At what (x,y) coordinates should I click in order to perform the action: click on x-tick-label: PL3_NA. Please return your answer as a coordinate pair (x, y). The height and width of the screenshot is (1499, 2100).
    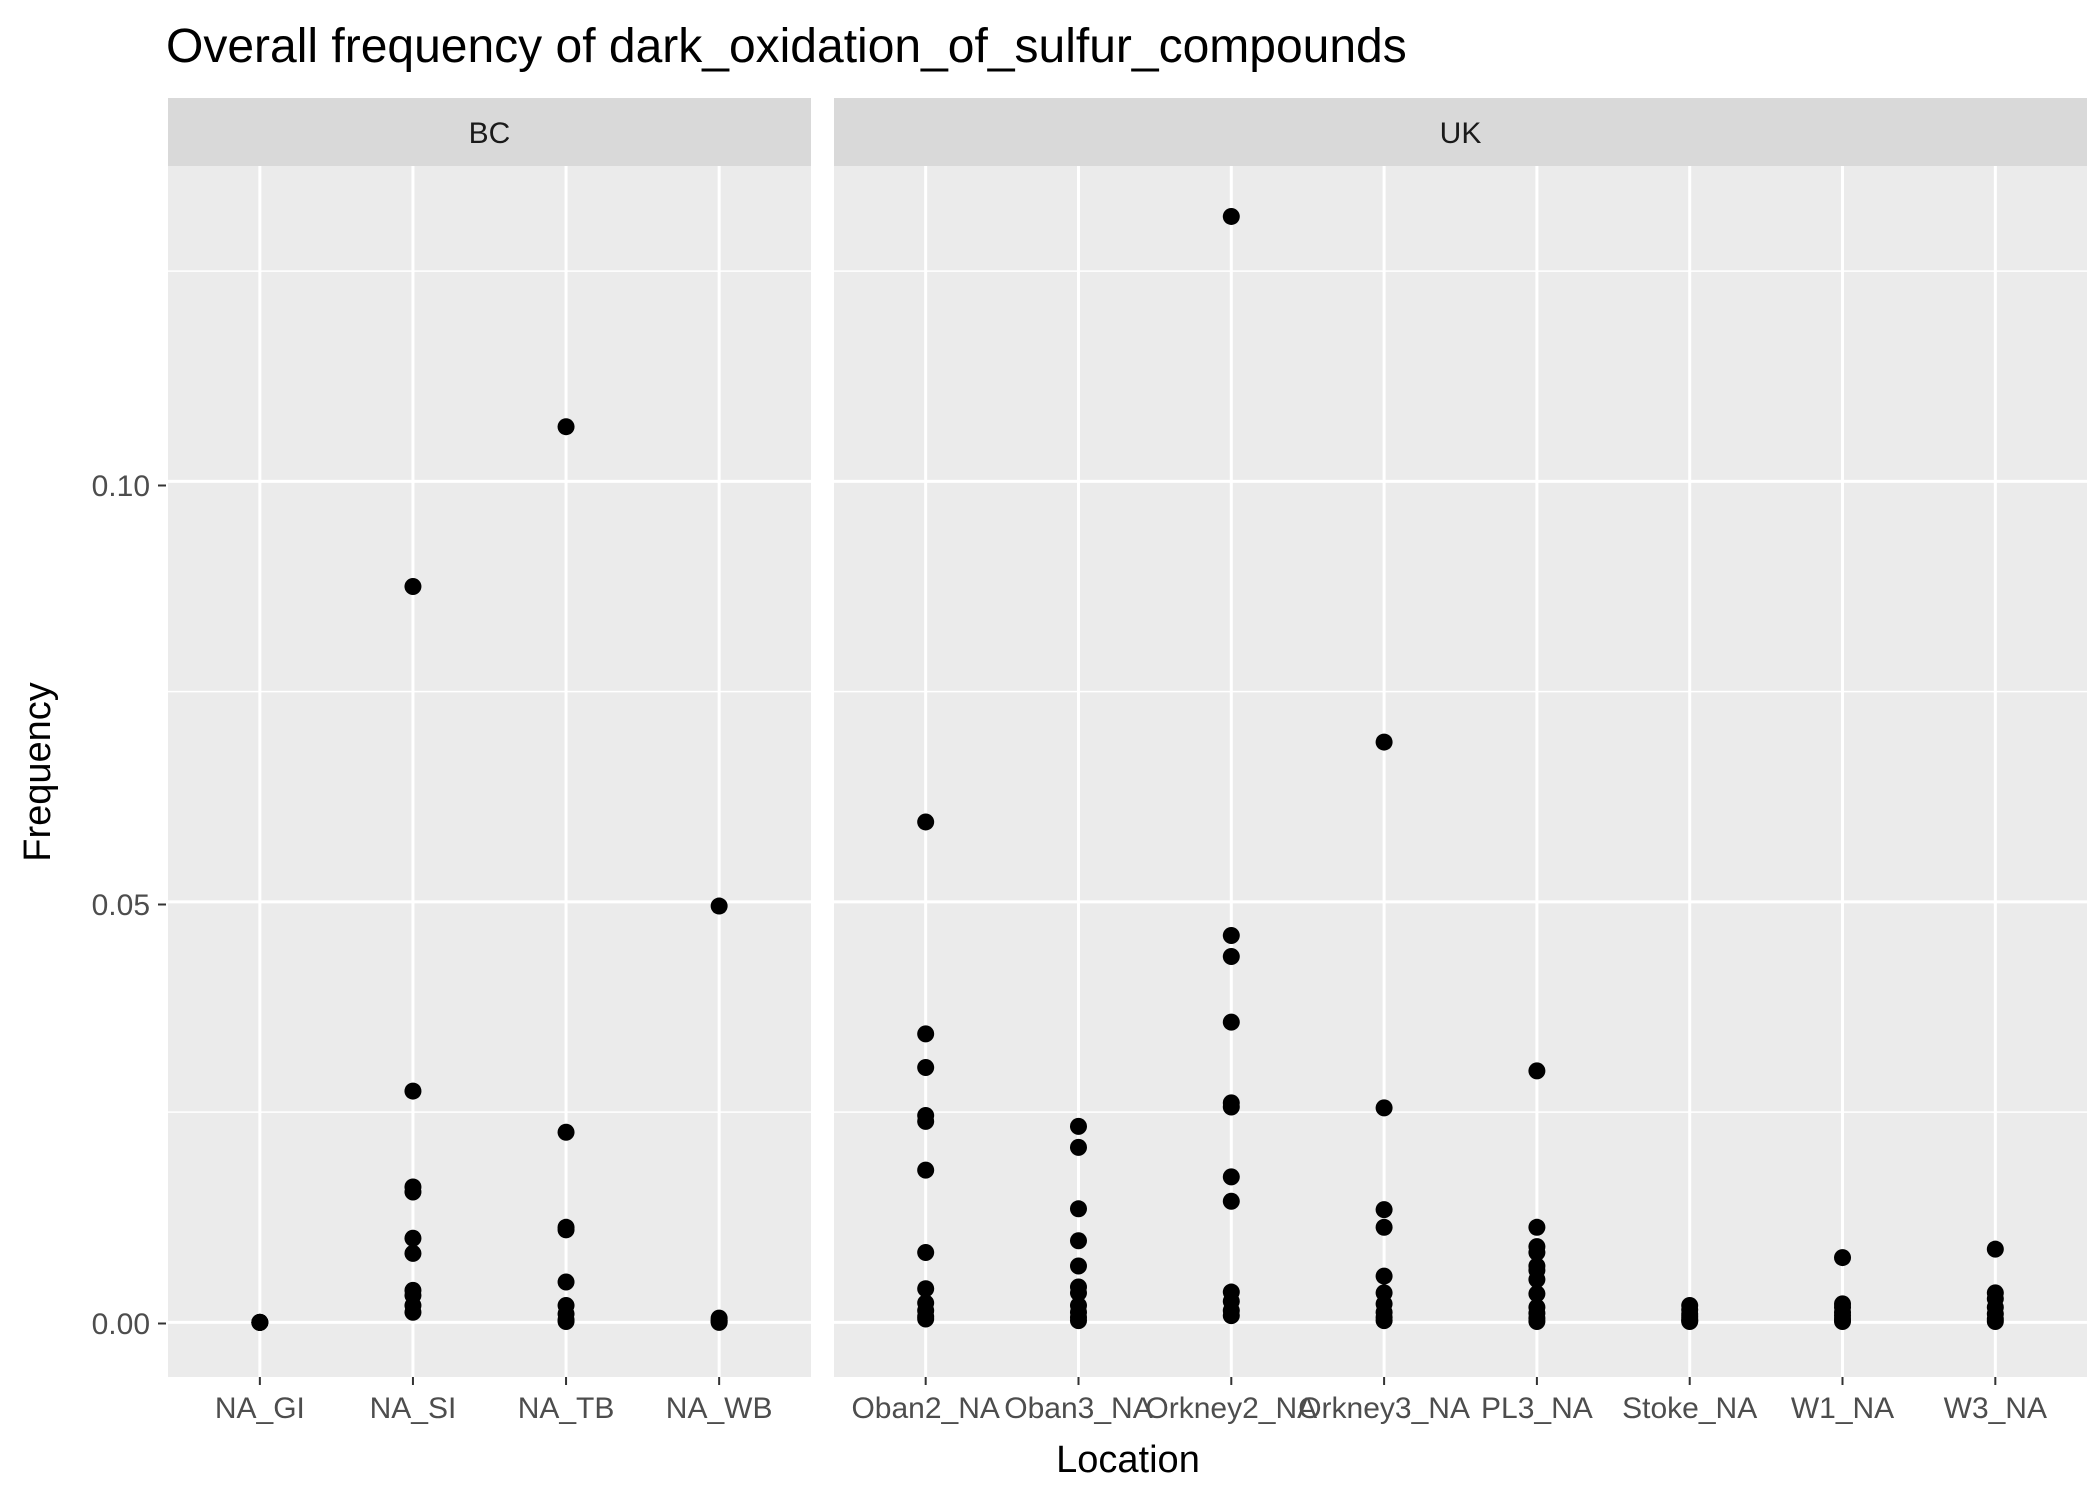
    Looking at the image, I should click on (1537, 1408).